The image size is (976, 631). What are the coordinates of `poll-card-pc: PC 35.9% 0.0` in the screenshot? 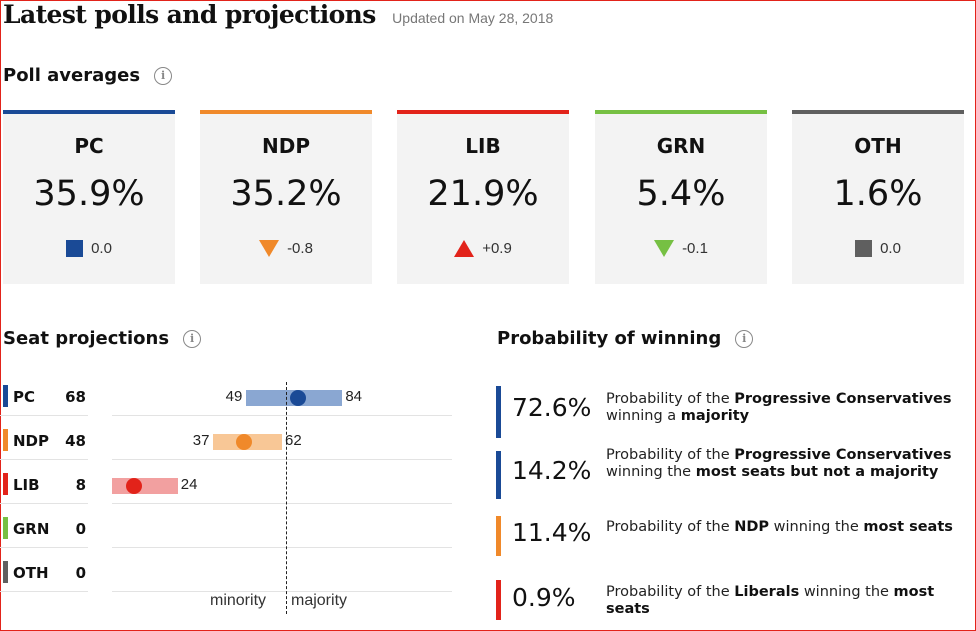 It's located at (89, 197).